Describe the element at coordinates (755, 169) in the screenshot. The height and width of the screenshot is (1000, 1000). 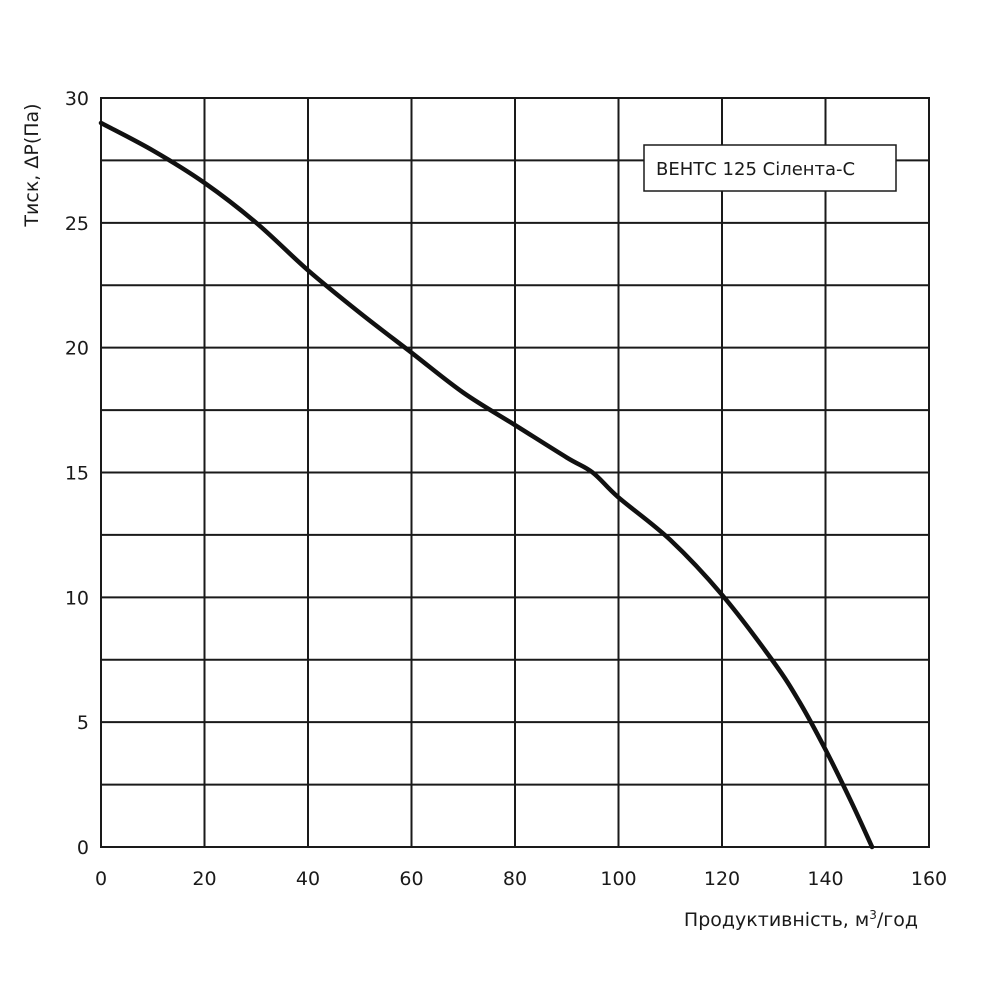
I see `legend-series-label: ВЕНТС 125 Сілента-С` at that location.